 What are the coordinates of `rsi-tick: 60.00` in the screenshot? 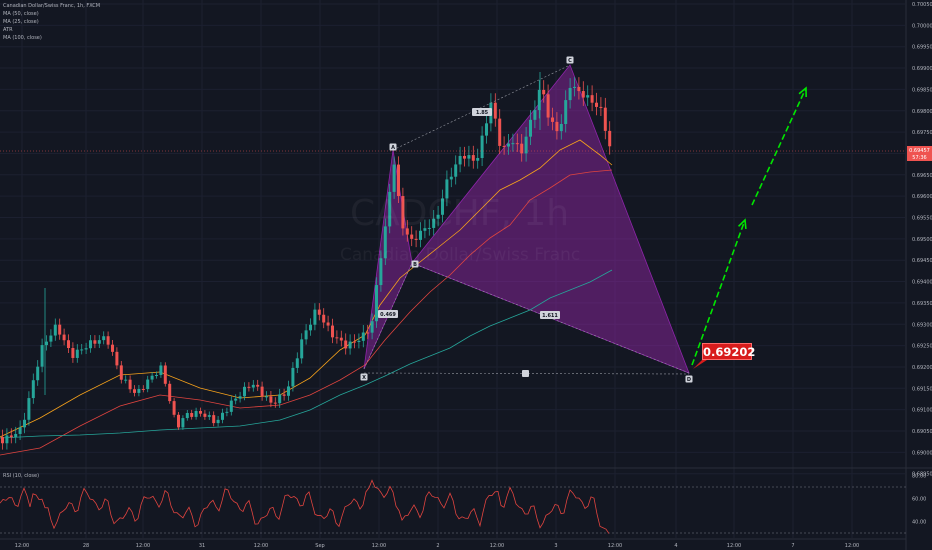 It's located at (919, 500).